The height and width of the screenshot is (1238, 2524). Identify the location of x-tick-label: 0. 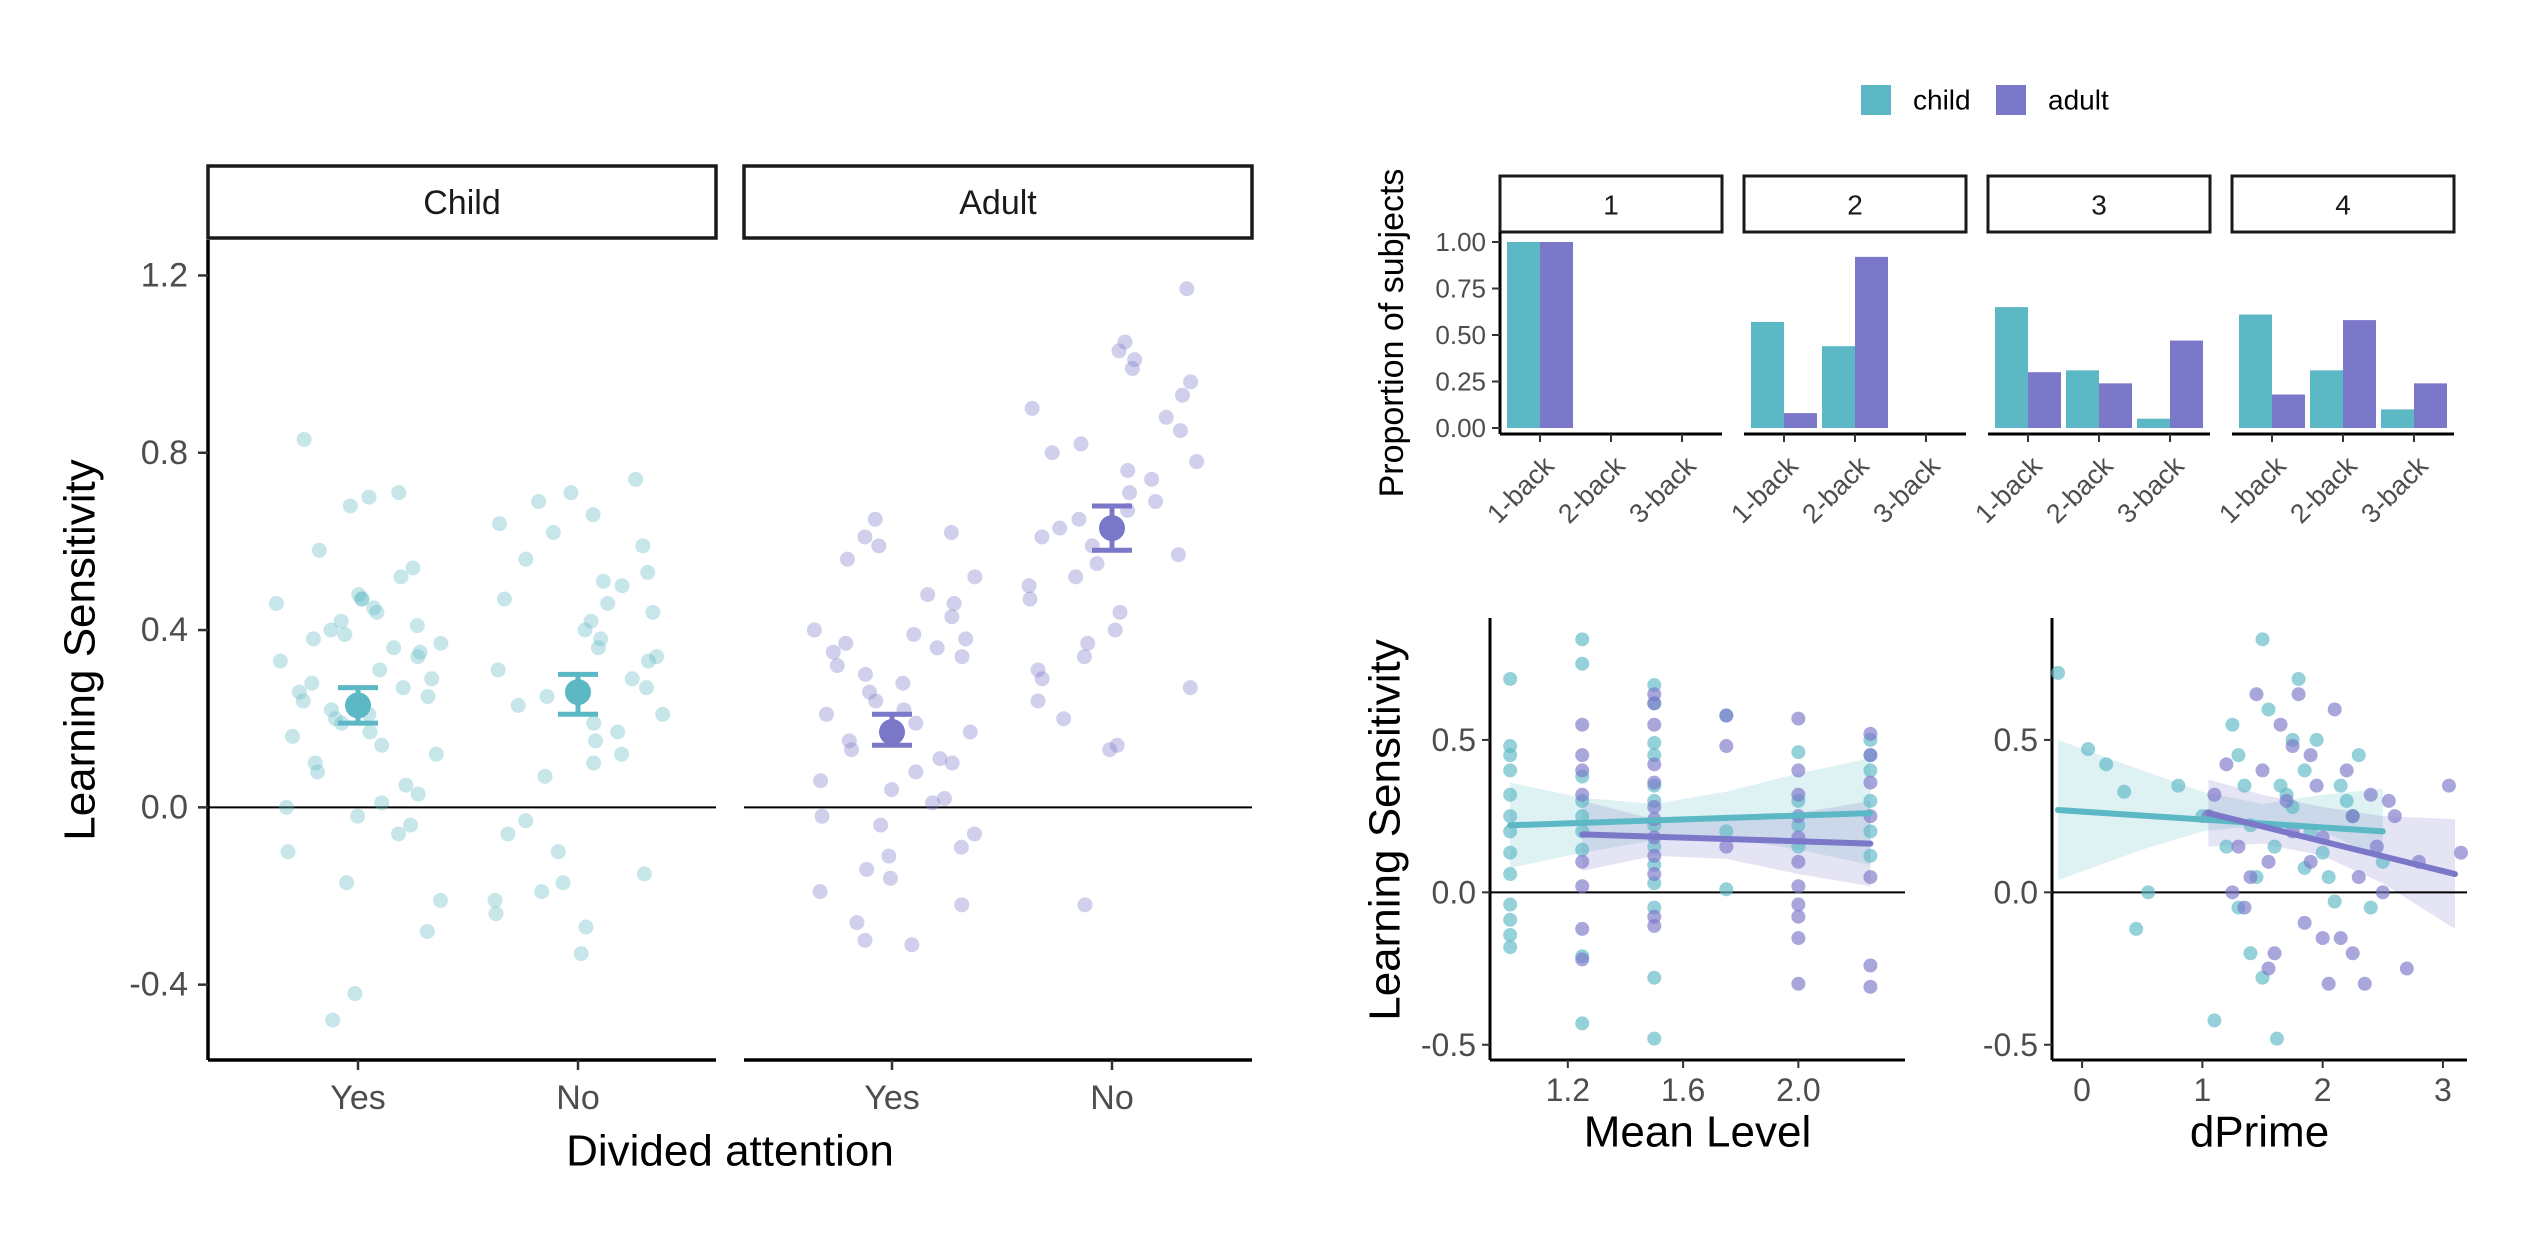
(2082, 1090).